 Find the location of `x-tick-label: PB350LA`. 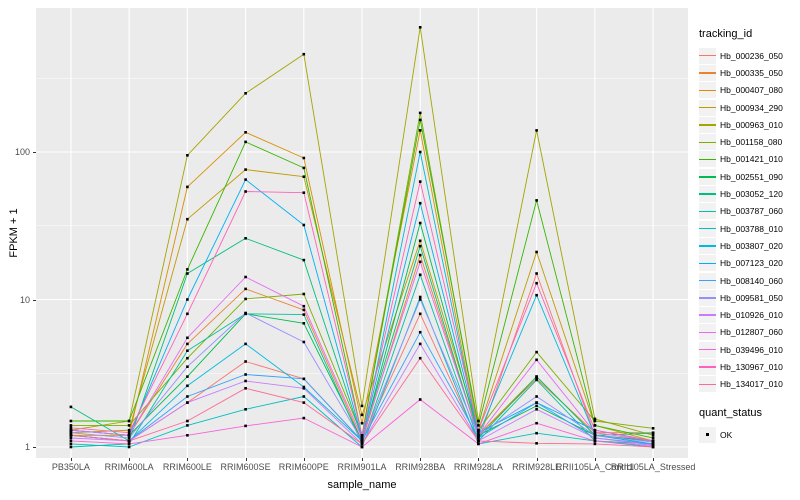

x-tick-label: PB350LA is located at coordinates (70, 467).